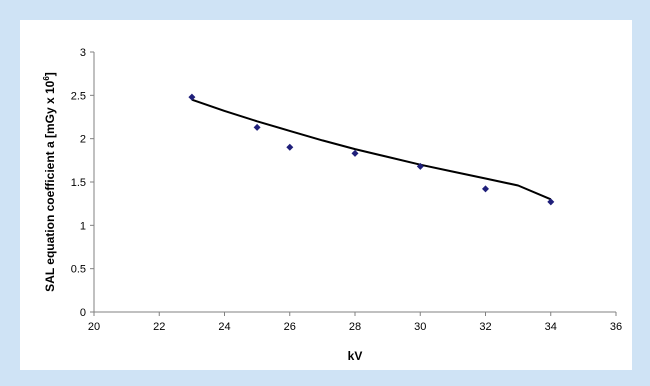 Image resolution: width=650 pixels, height=386 pixels. I want to click on x-tick-label: 26, so click(290, 327).